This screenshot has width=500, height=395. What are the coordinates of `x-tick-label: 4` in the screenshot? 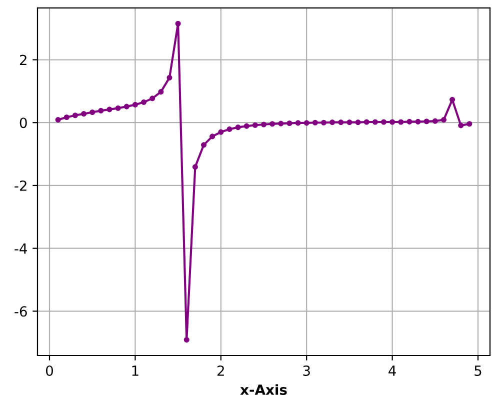 It's located at (392, 371).